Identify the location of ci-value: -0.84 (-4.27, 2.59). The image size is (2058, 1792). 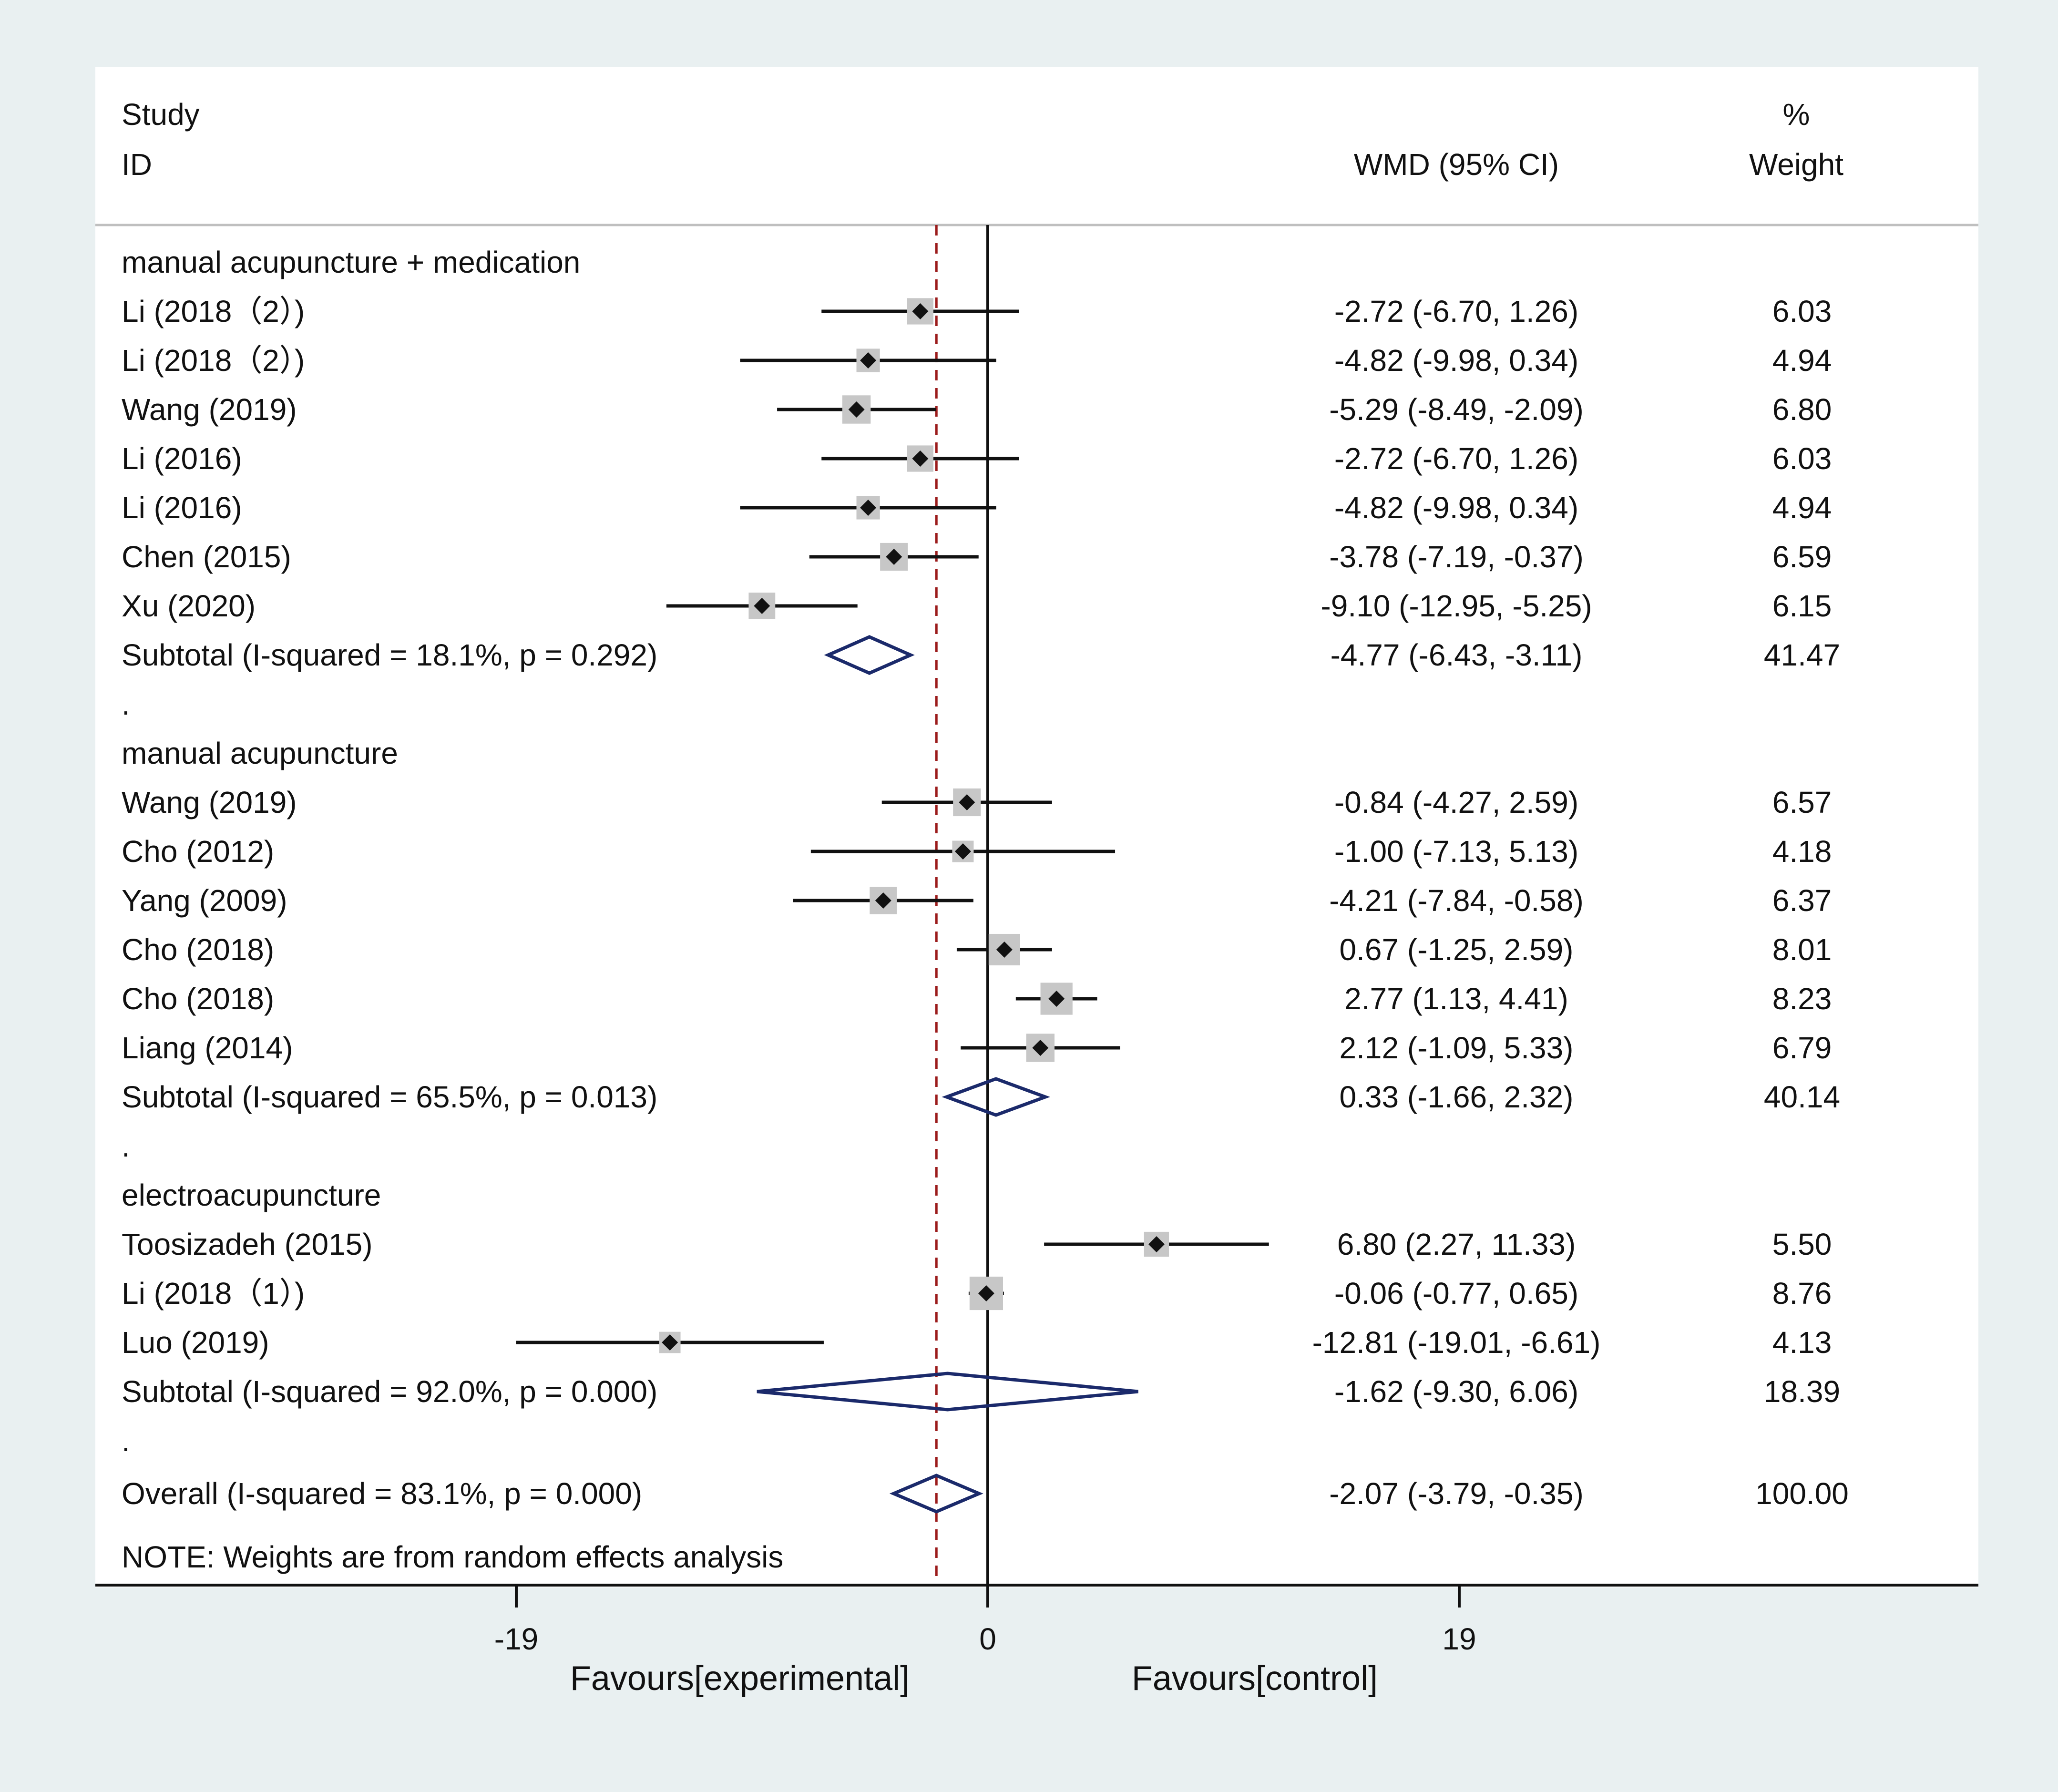
(1456, 802).